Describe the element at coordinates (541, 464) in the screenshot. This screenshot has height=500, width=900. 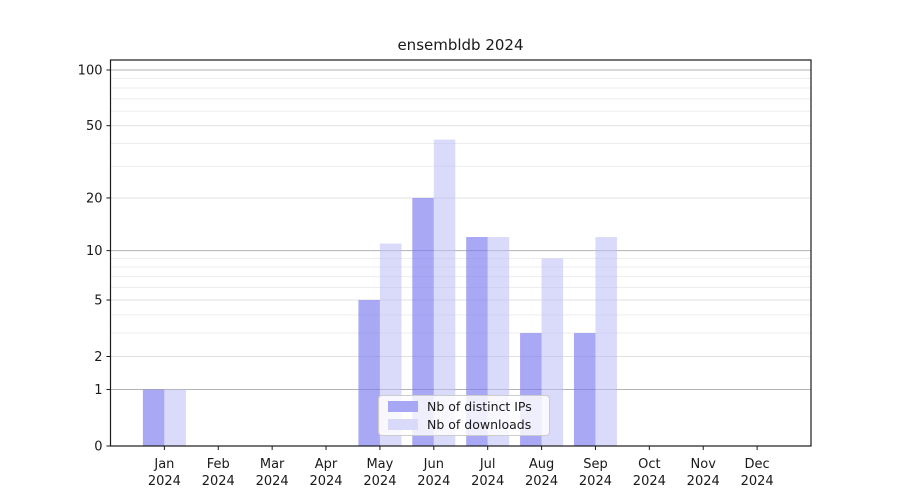
I see `x-tick-label-month: Aug` at that location.